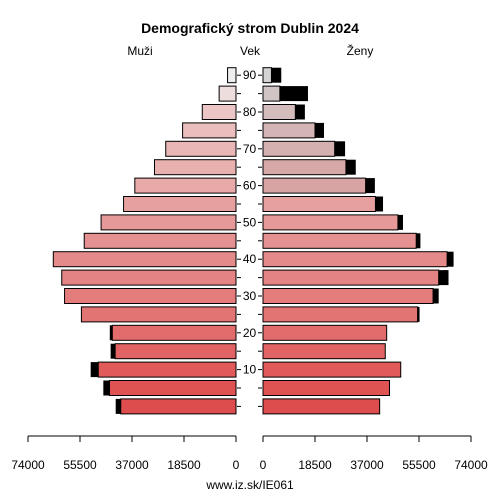 The image size is (500, 500). What do you see at coordinates (250, 370) in the screenshot?
I see `age-tick-label-10: 10` at bounding box center [250, 370].